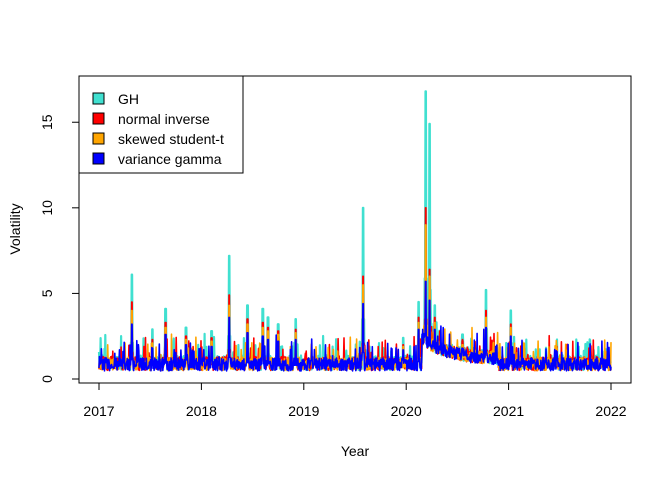 The image size is (672, 480). Describe the element at coordinates (171, 139) in the screenshot. I see `legend-label: skewed student-t` at that location.